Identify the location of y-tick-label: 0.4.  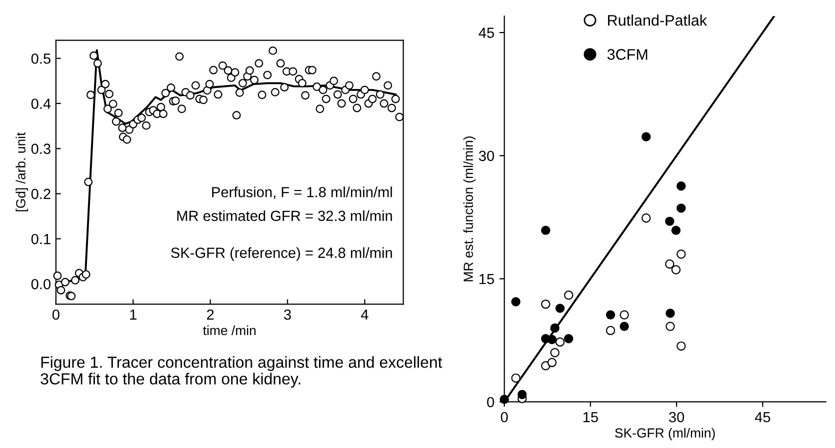
(41, 103).